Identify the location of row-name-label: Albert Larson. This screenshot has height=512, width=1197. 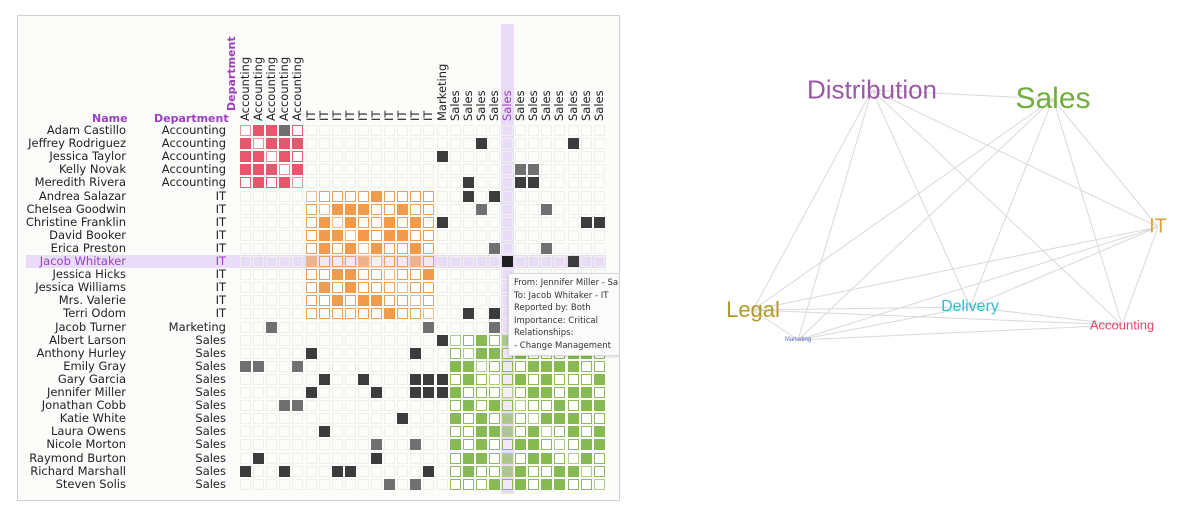
(87, 339).